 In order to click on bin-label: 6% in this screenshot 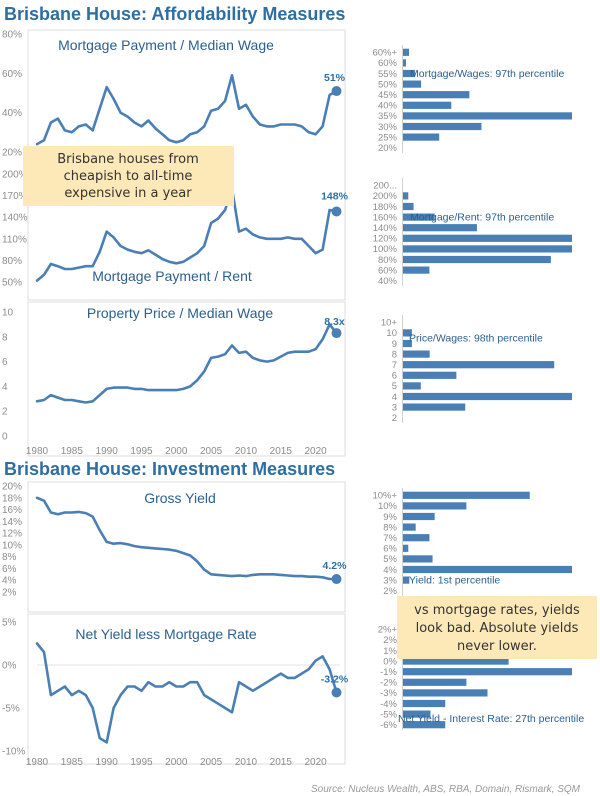, I will do `click(390, 549)`.